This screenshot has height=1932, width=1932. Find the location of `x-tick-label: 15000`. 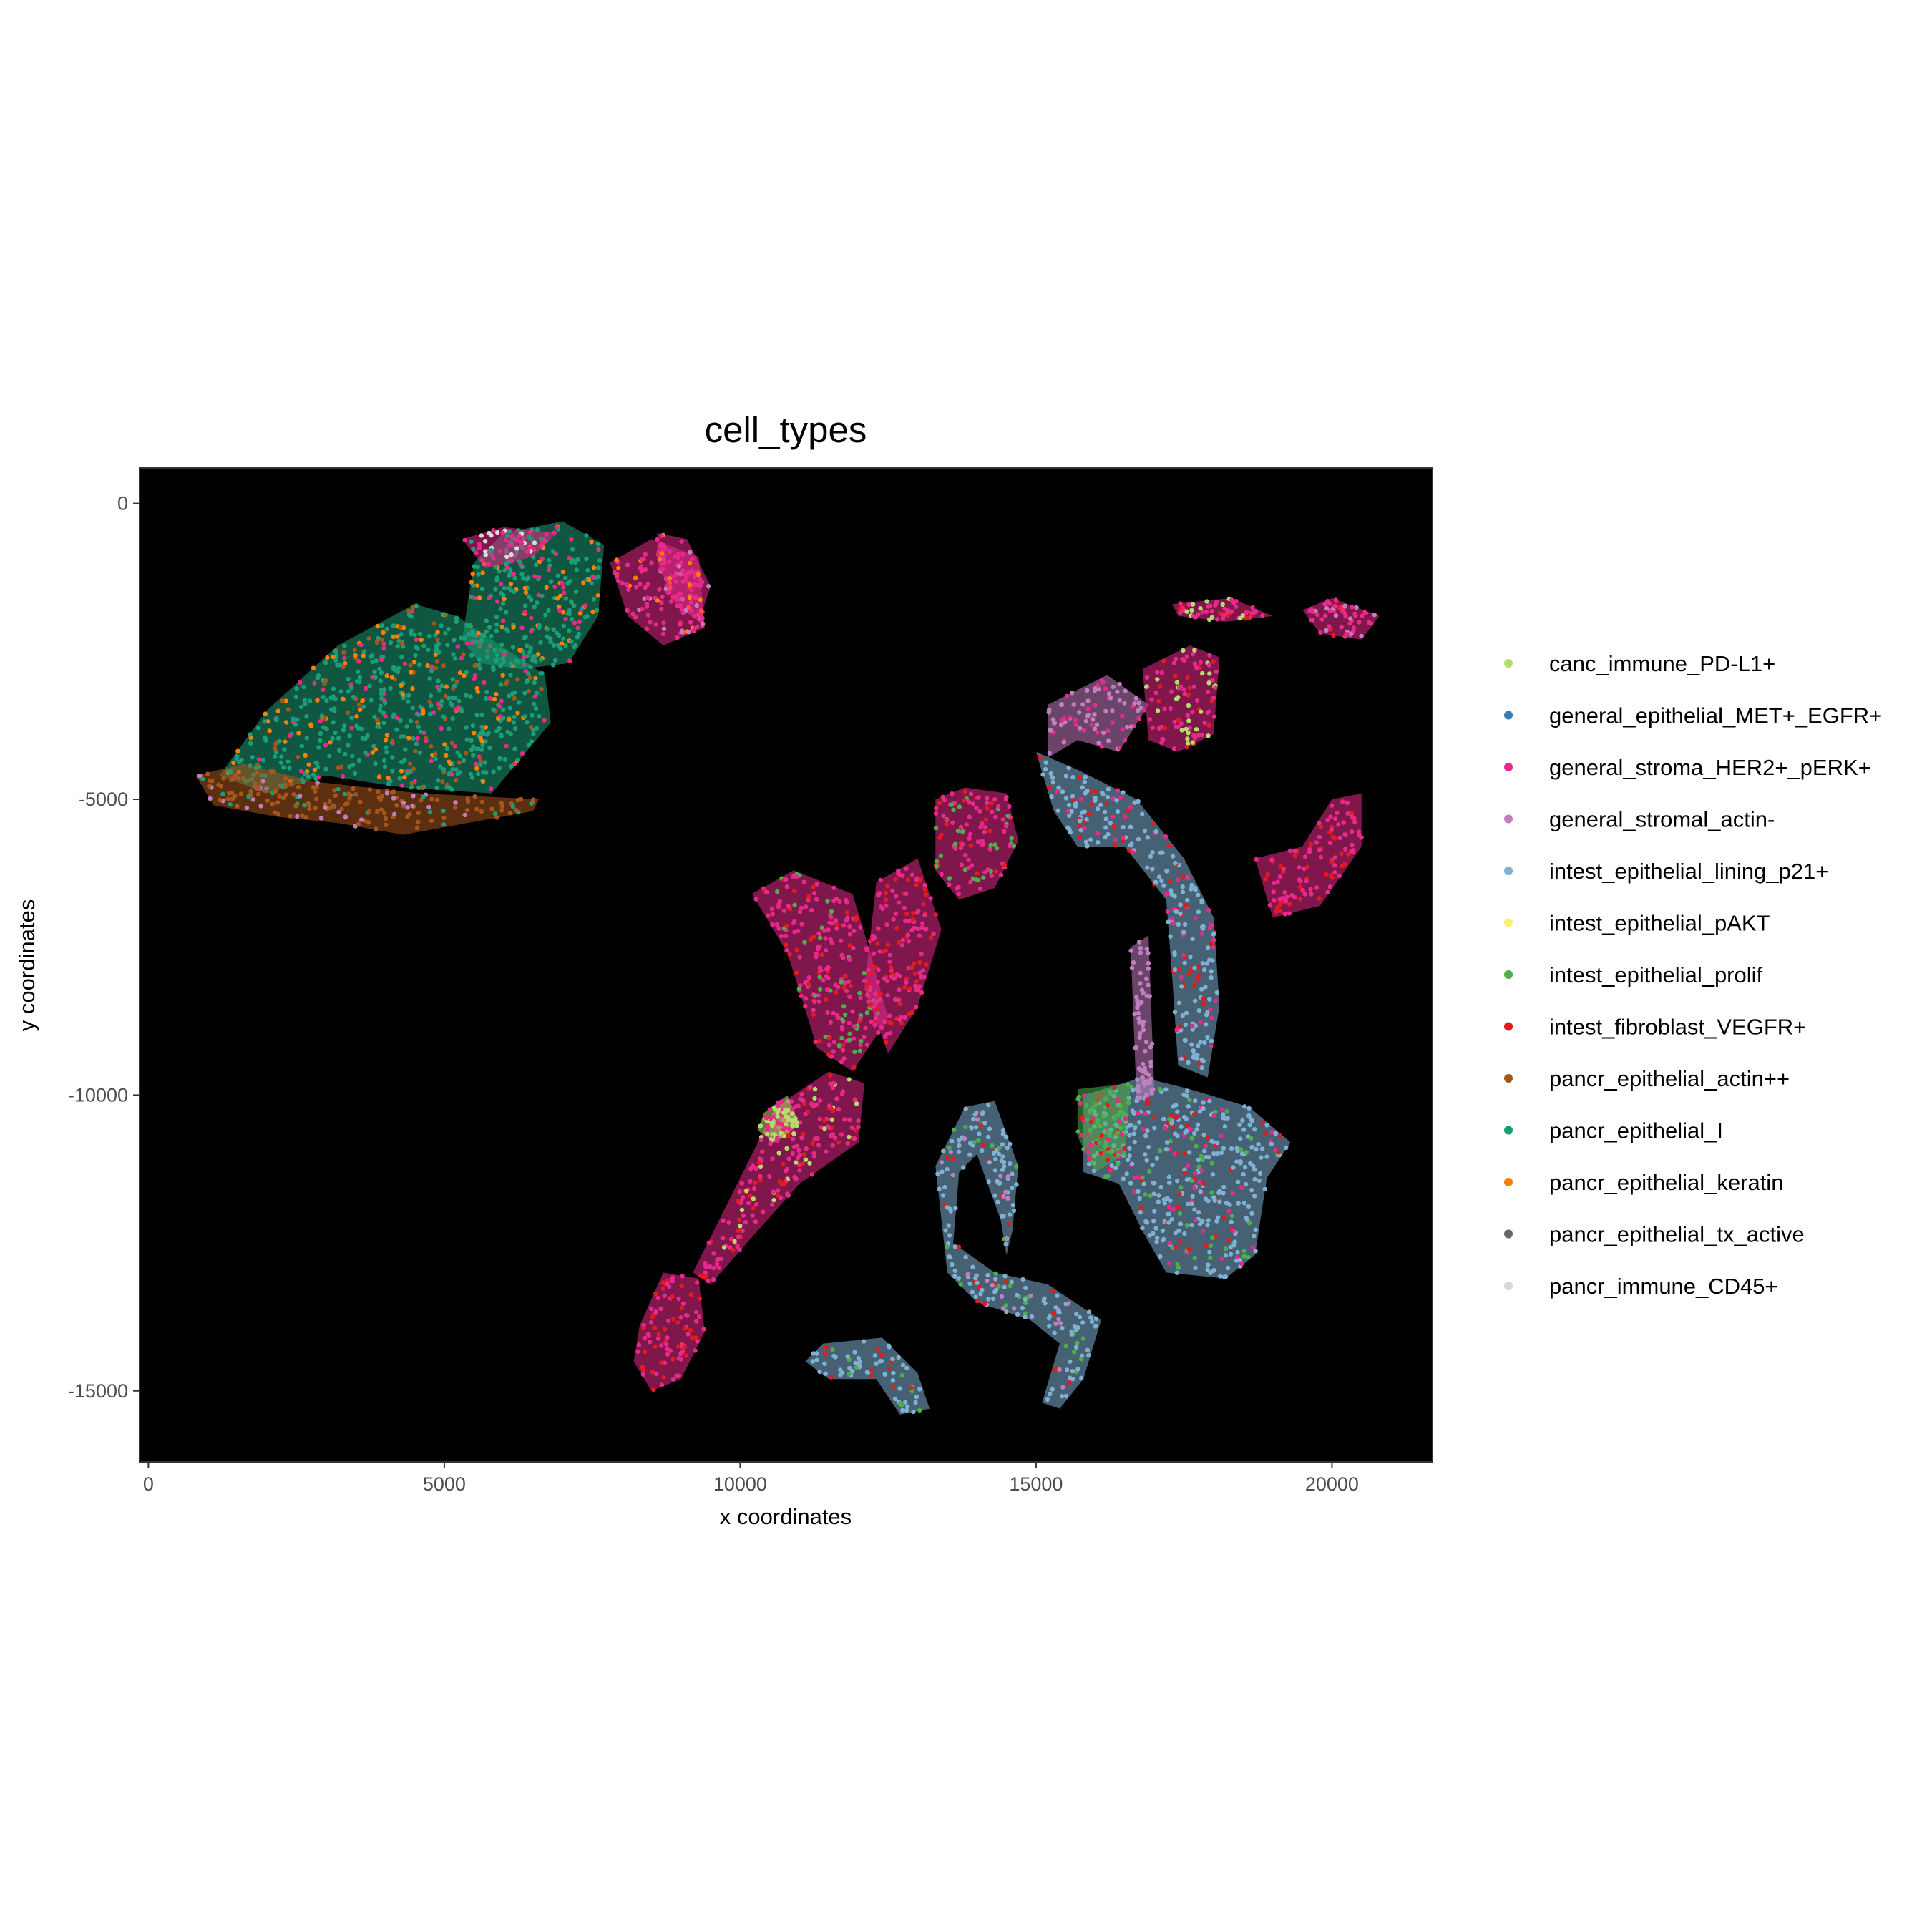

x-tick-label: 15000 is located at coordinates (1036, 1484).